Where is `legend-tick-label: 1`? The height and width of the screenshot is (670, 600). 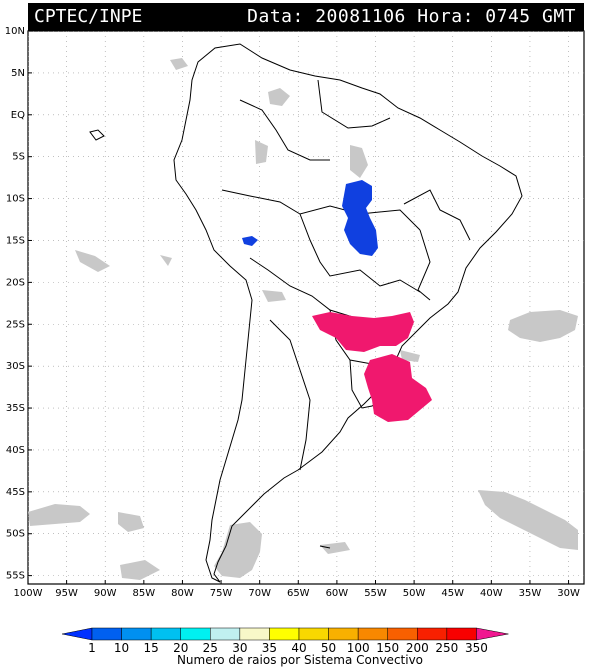 legend-tick-label: 1 is located at coordinates (92, 648).